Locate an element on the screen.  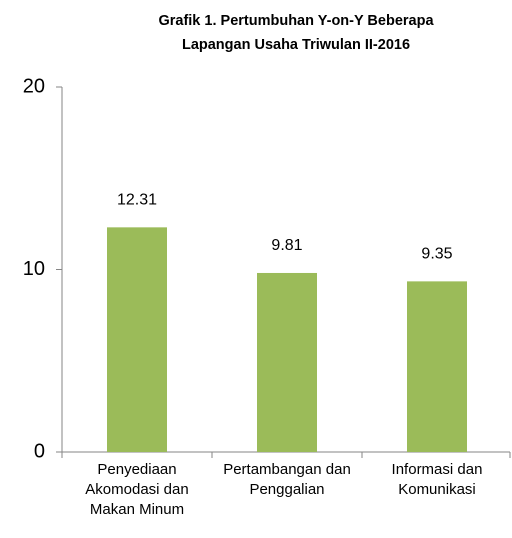
x-tick-label: Informasi dan Komunikasi is located at coordinates (437, 479).